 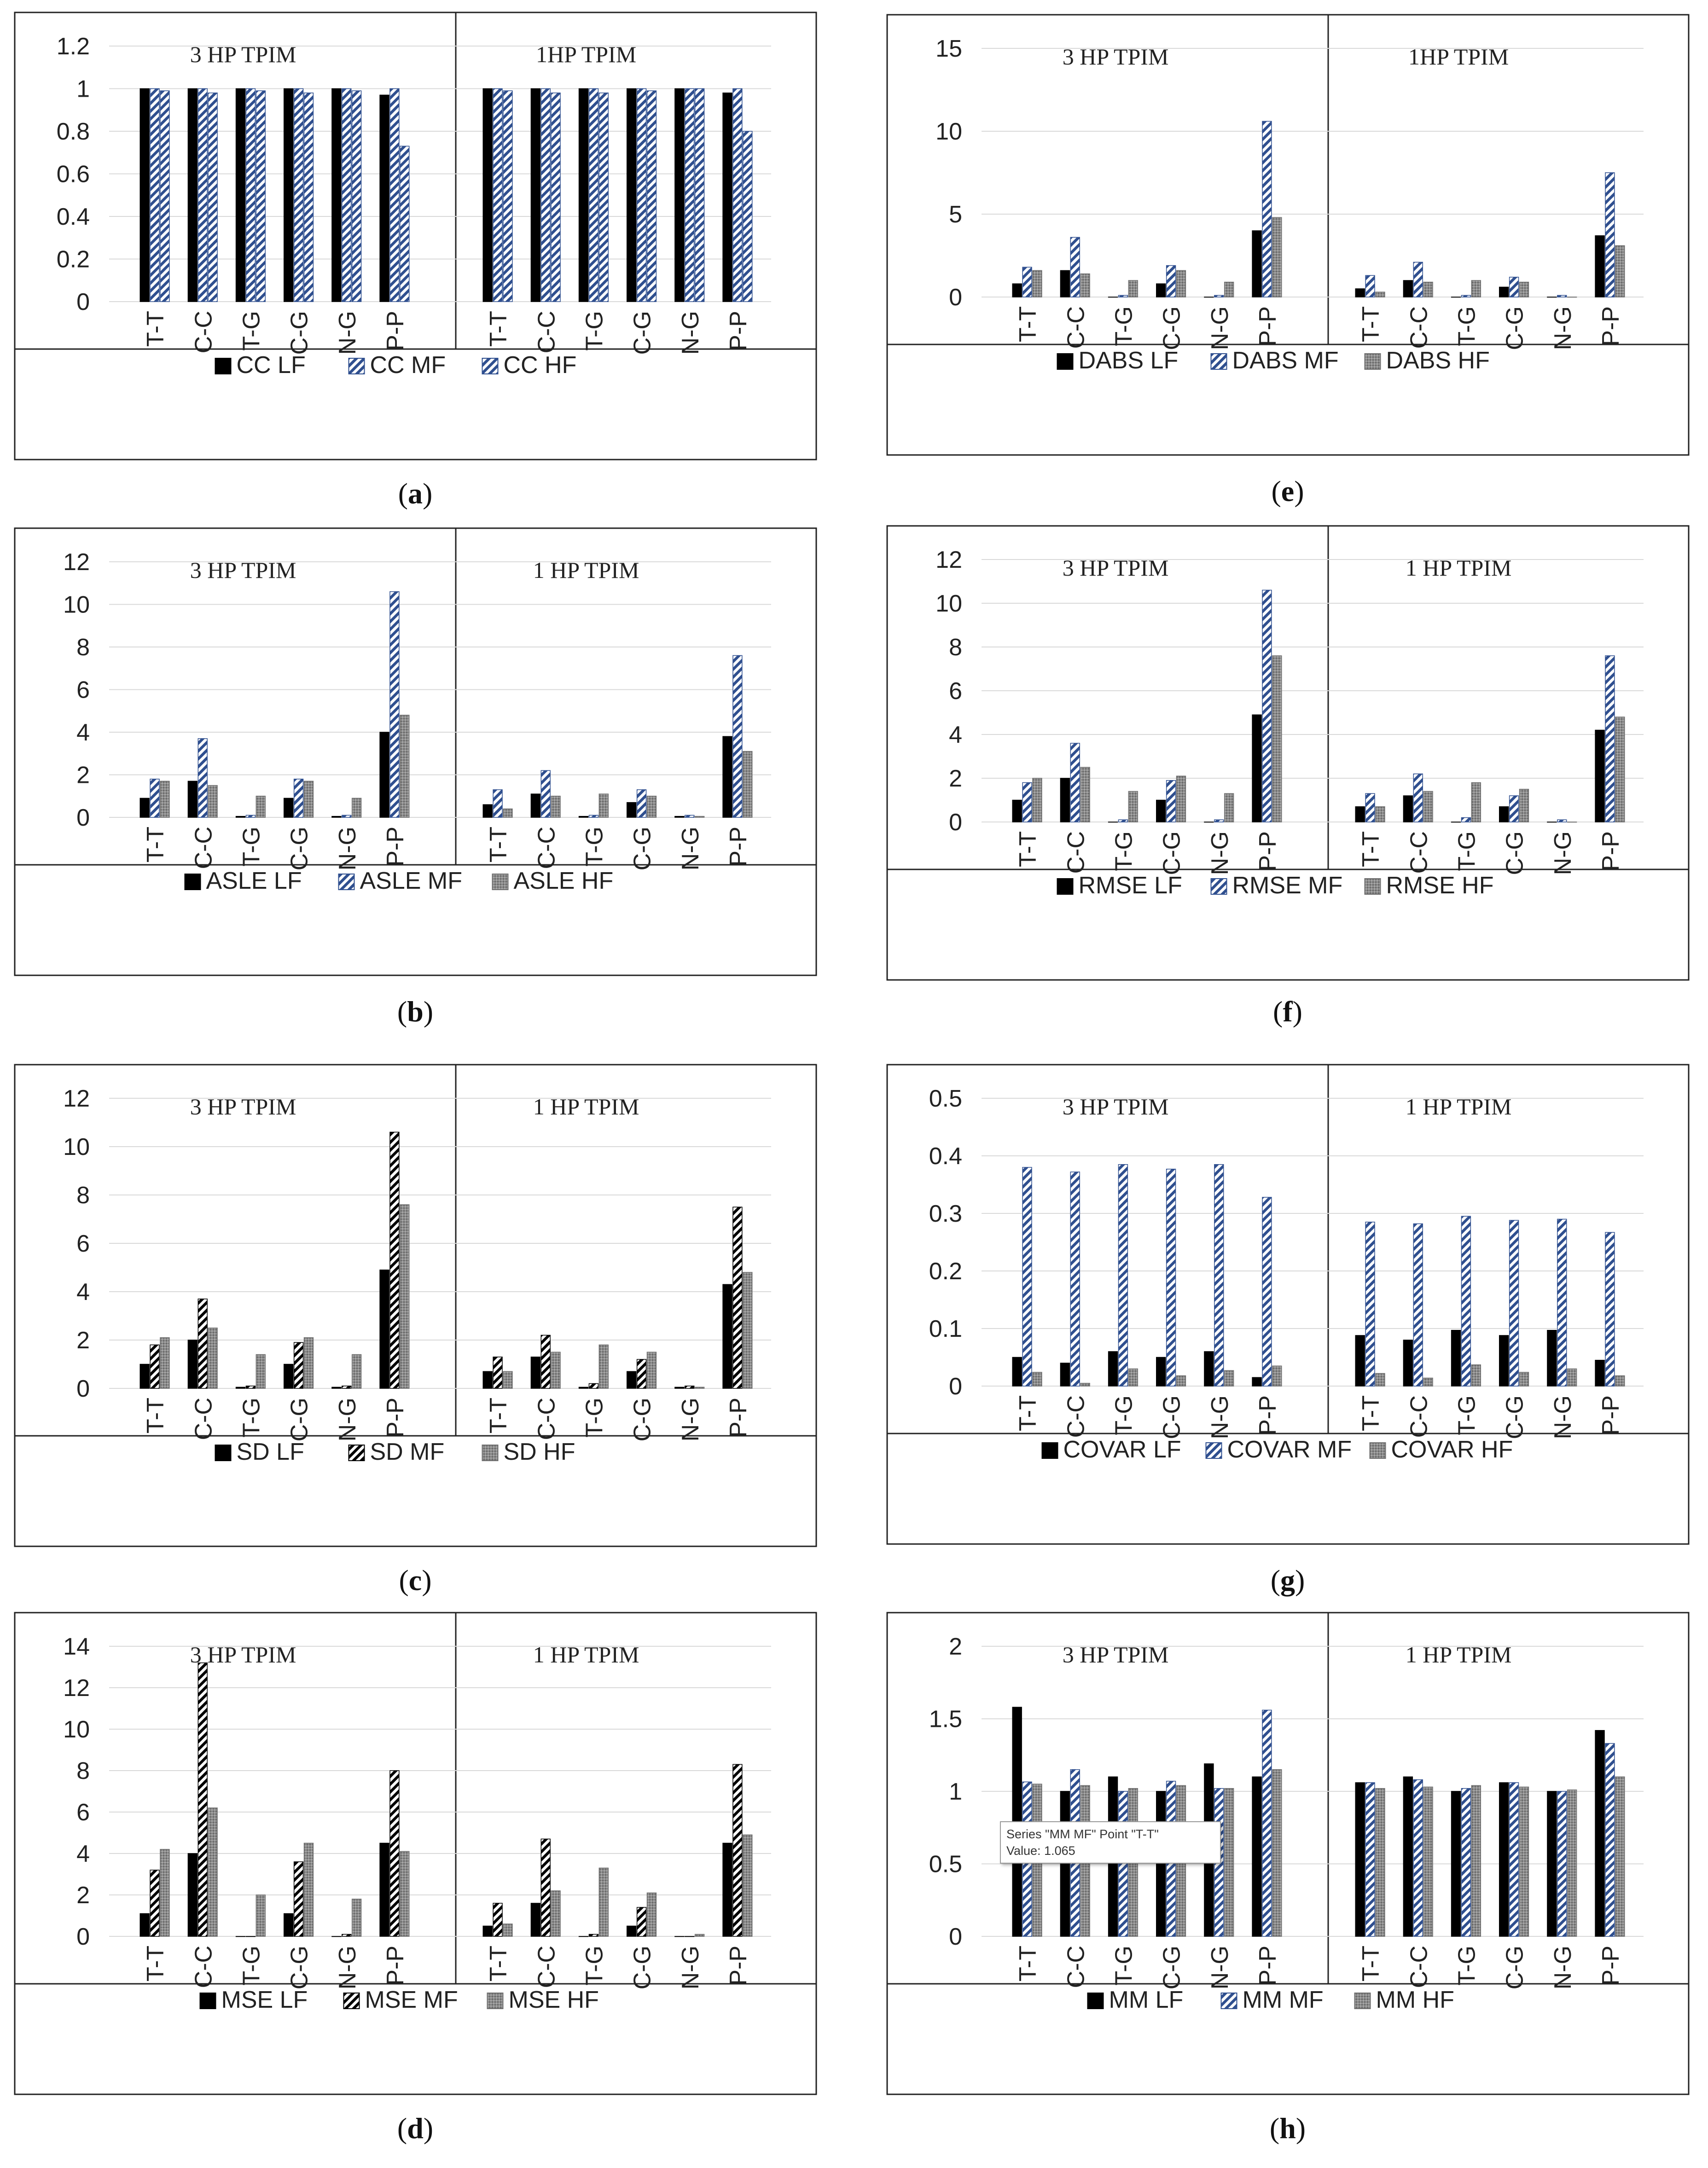 What do you see at coordinates (738, 1418) in the screenshot?
I see `chart-c-xtick: P-P` at bounding box center [738, 1418].